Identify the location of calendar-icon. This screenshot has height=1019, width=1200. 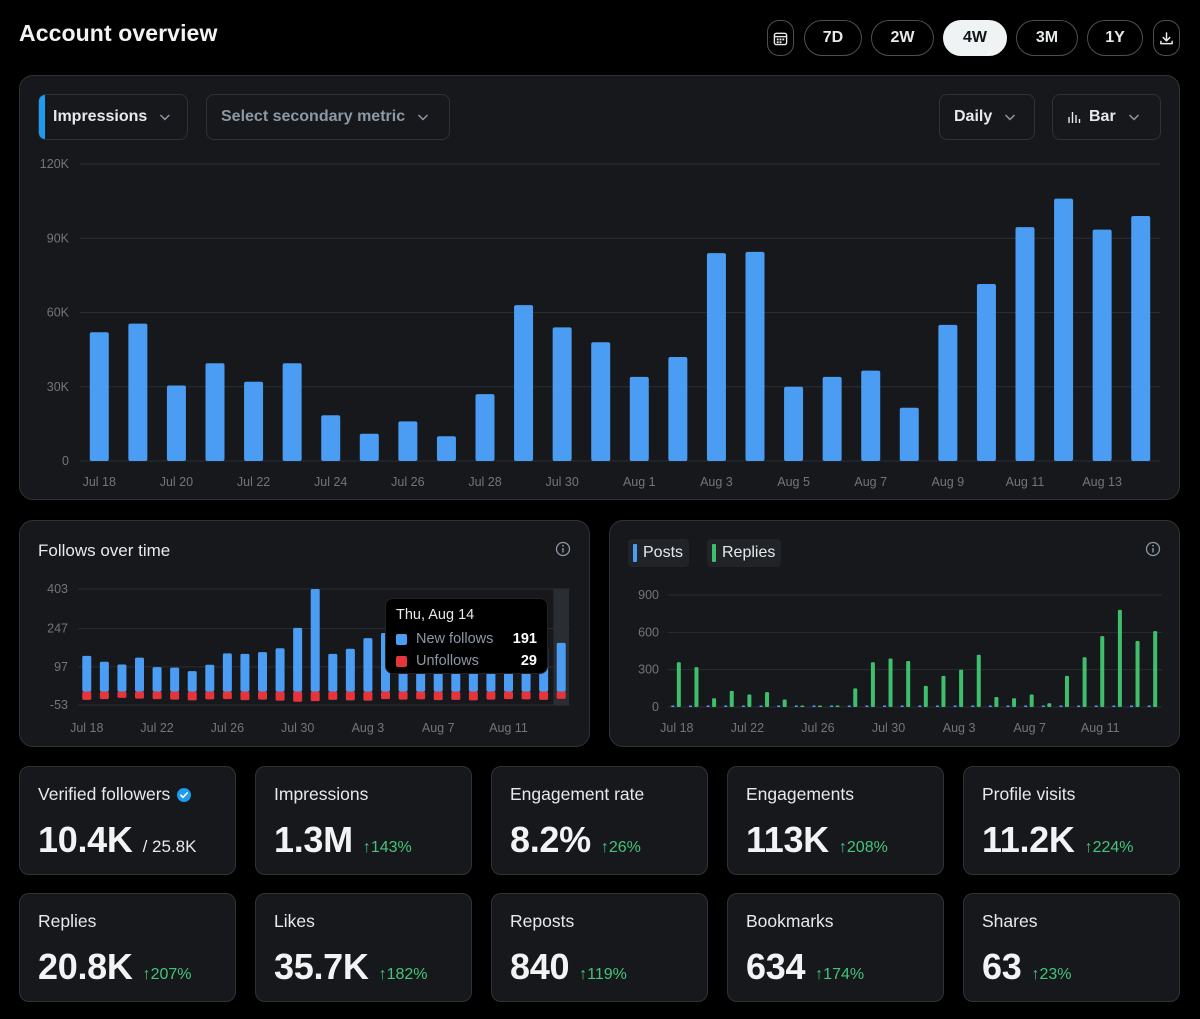
(780, 38).